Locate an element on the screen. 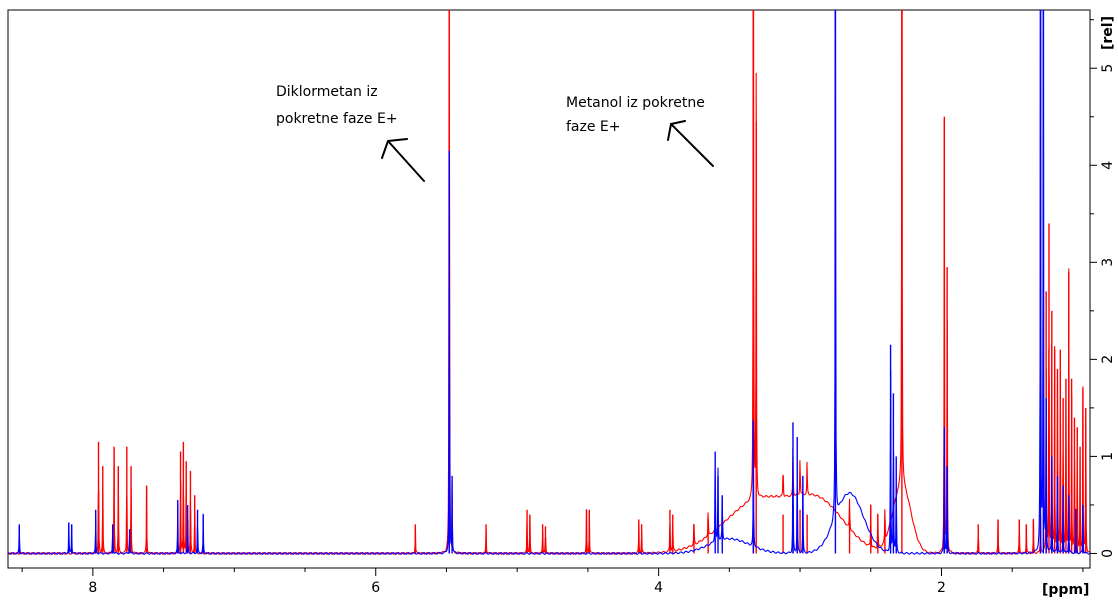 The width and height of the screenshot is (1118, 600). annotation-diklormetan-arrow is located at coordinates (403, 160).